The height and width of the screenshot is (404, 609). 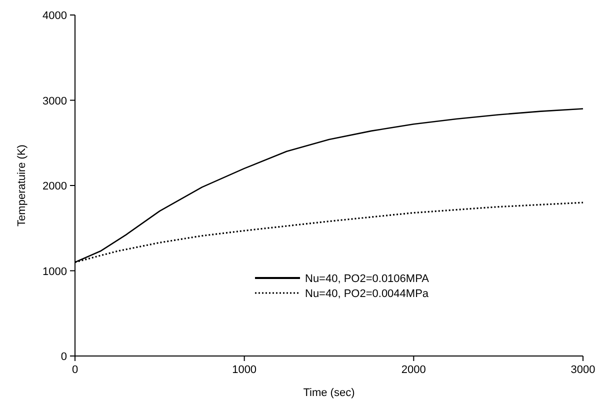 What do you see at coordinates (367, 294) in the screenshot?
I see `legend-label: Nu=40, PO2=0.0044MPa` at bounding box center [367, 294].